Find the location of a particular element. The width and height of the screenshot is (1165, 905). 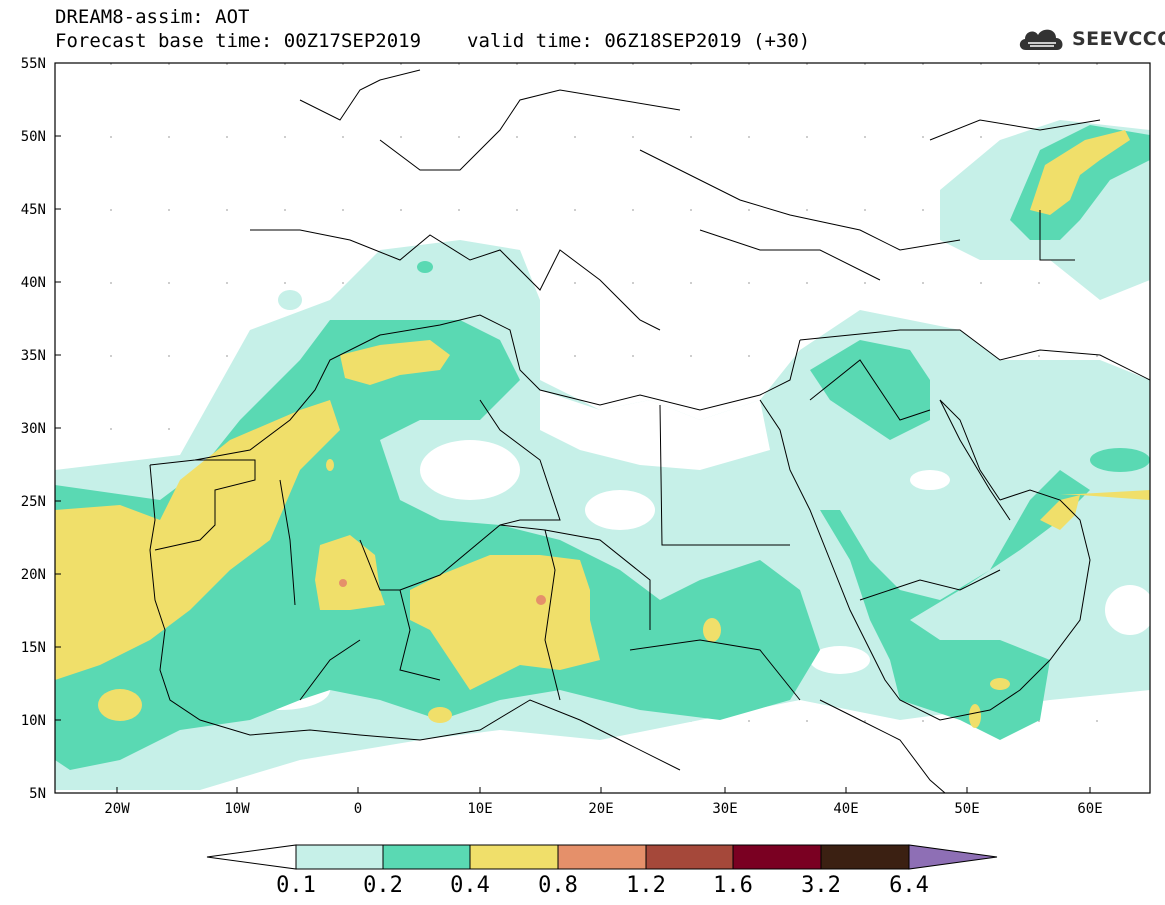

lat-label: 40N is located at coordinates (33, 283).